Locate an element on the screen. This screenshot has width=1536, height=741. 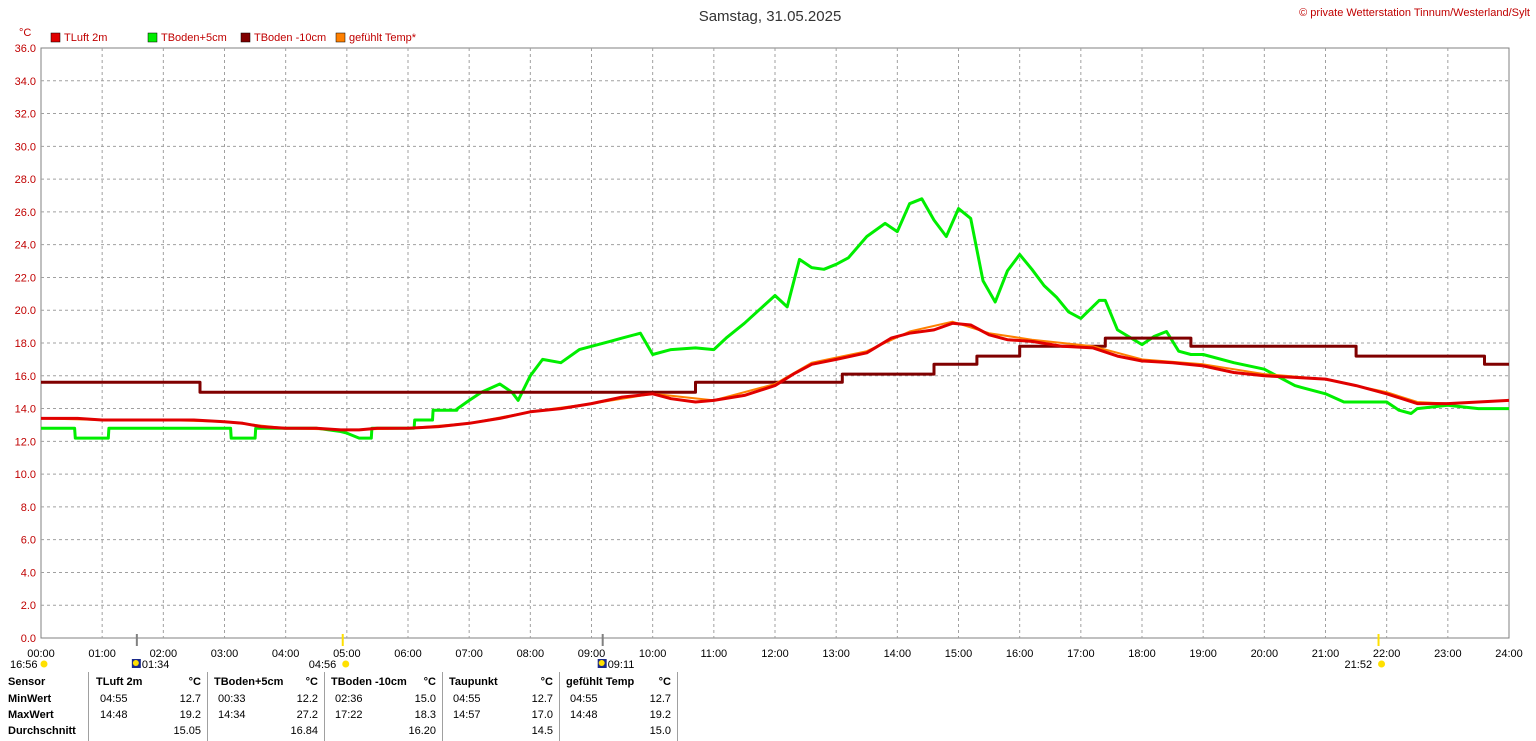
stats-avg-value: 15.05 is located at coordinates (187, 731).